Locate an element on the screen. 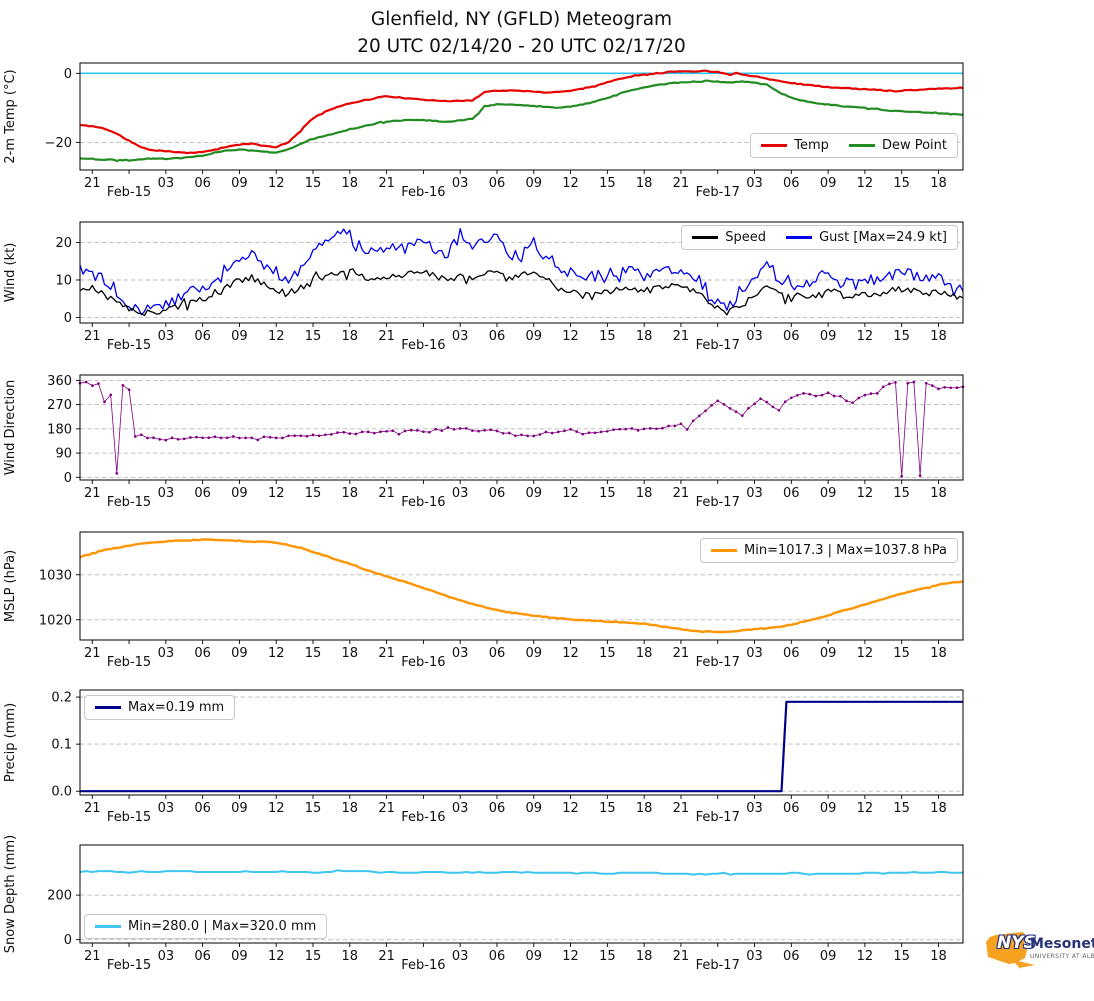 The width and height of the screenshot is (1094, 1001). legend-label-gust: Gust [Max=24.9 kt] is located at coordinates (883, 237).